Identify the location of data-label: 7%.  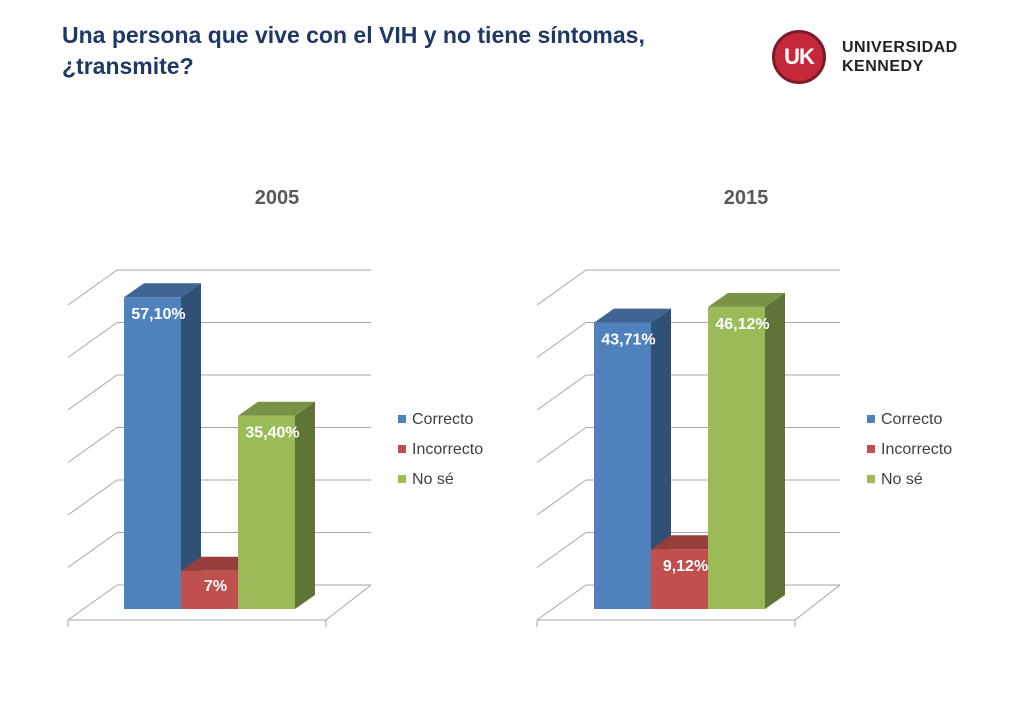
(215, 586).